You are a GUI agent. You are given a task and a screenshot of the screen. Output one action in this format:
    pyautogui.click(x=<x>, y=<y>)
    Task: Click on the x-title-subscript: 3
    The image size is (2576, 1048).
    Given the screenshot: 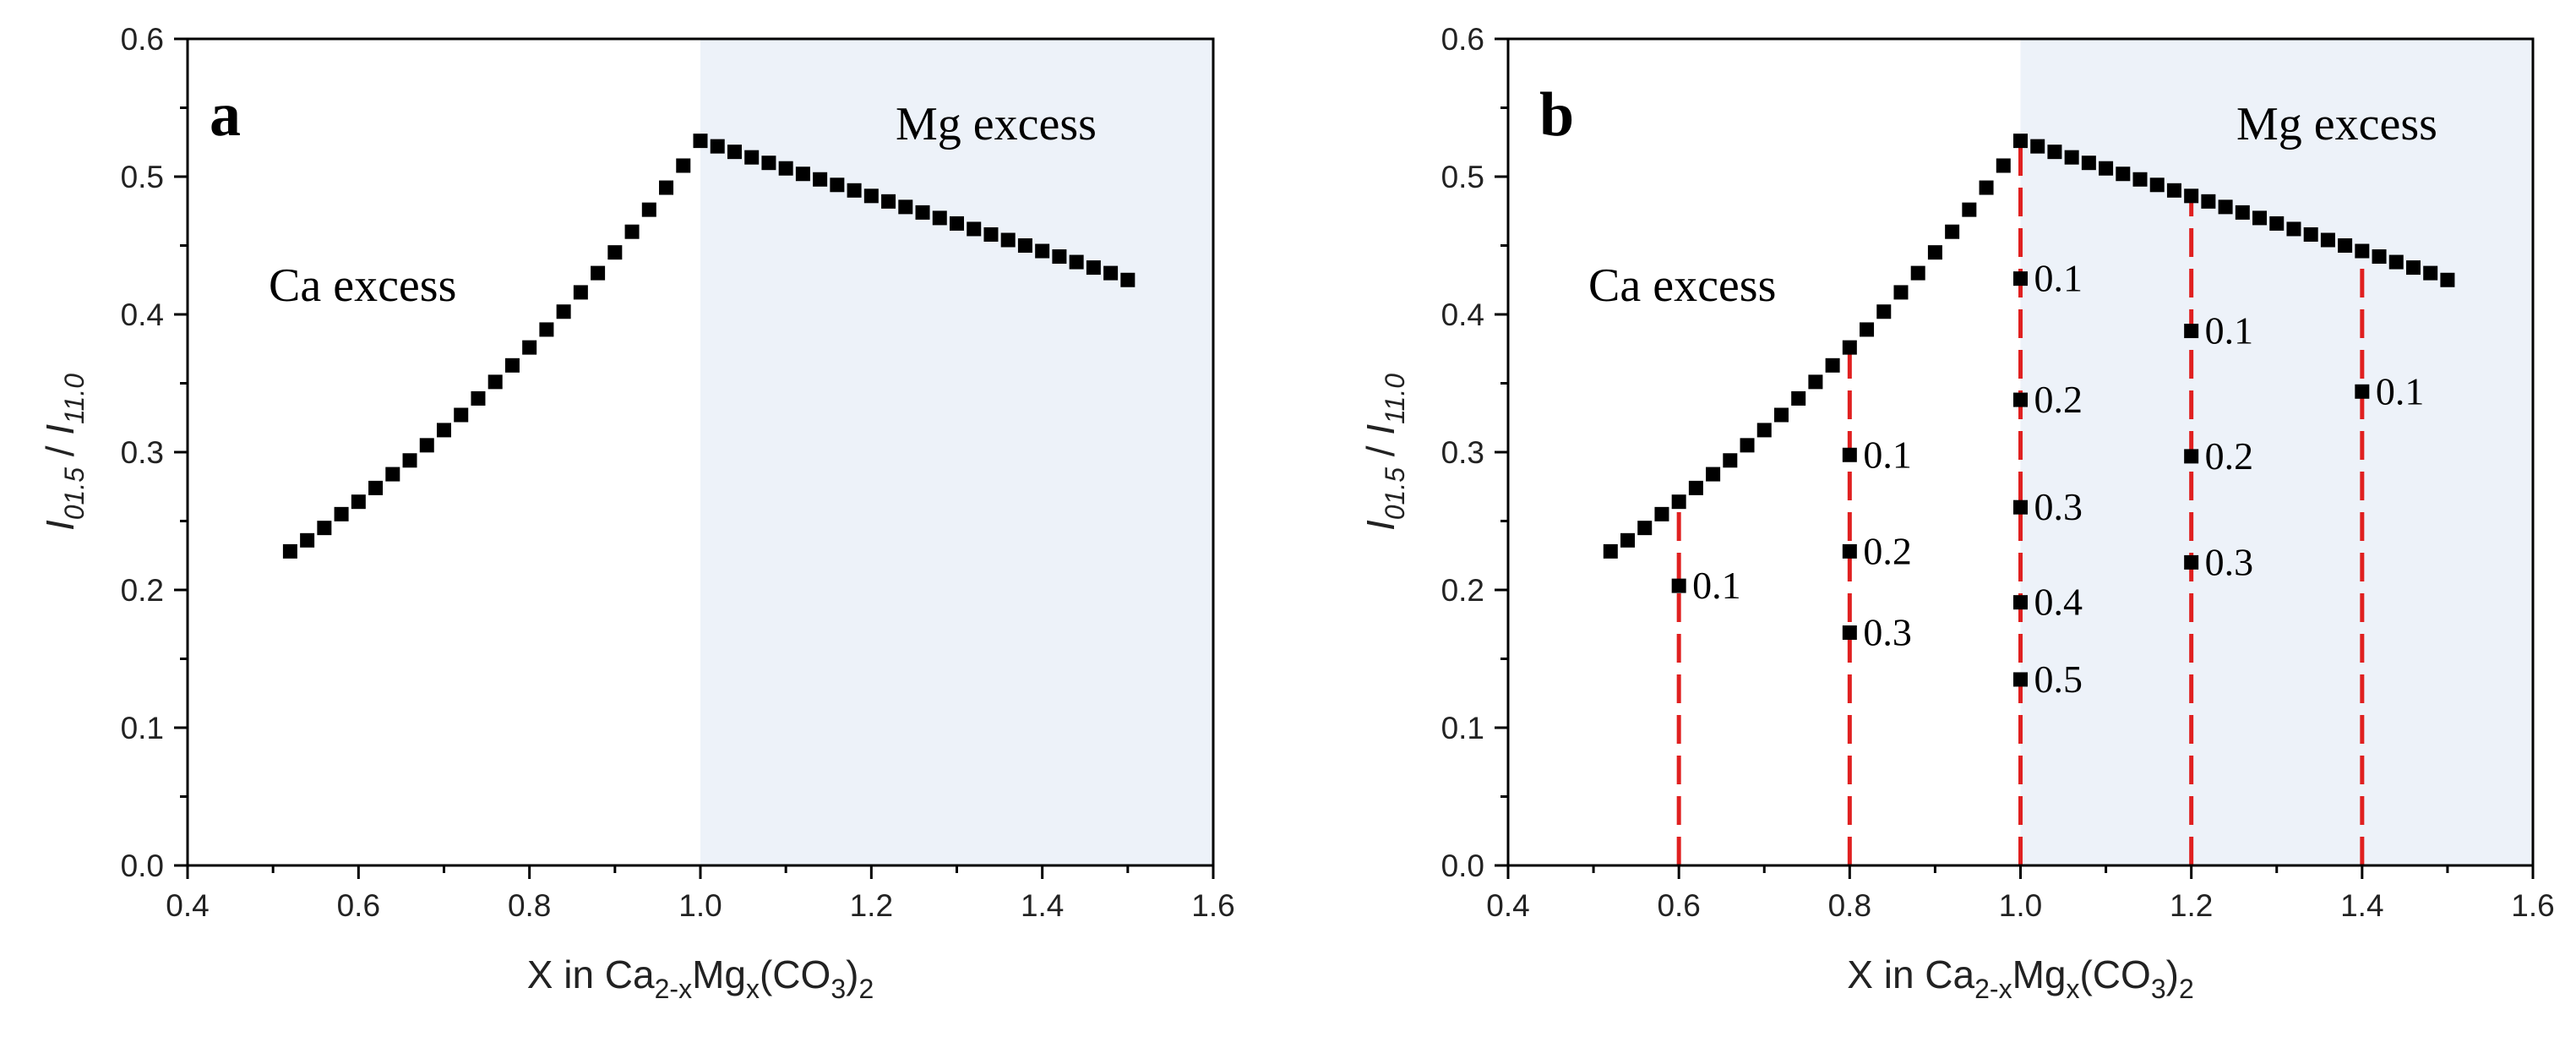 What is the action you would take?
    pyautogui.click(x=2158, y=989)
    